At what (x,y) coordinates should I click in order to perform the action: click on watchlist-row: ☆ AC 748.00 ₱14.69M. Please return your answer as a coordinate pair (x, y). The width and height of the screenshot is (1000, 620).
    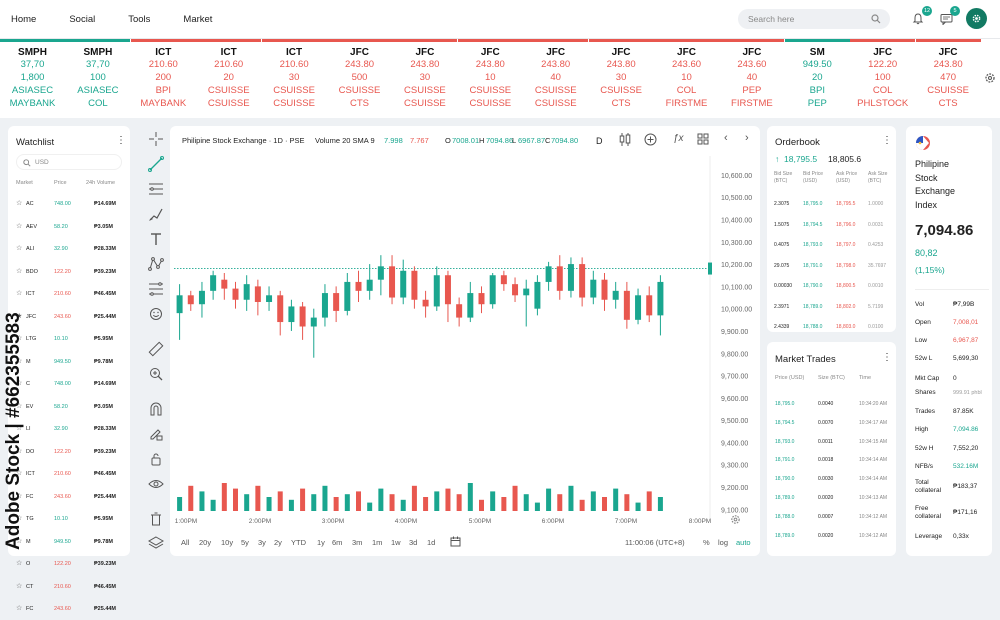
    Looking at the image, I should click on (68, 204).